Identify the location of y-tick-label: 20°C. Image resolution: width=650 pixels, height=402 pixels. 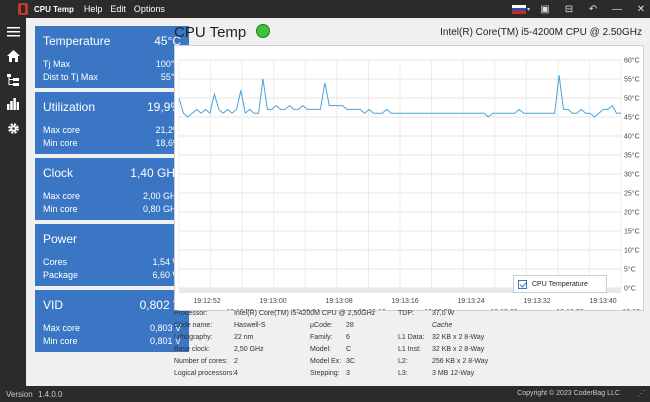
(632, 213).